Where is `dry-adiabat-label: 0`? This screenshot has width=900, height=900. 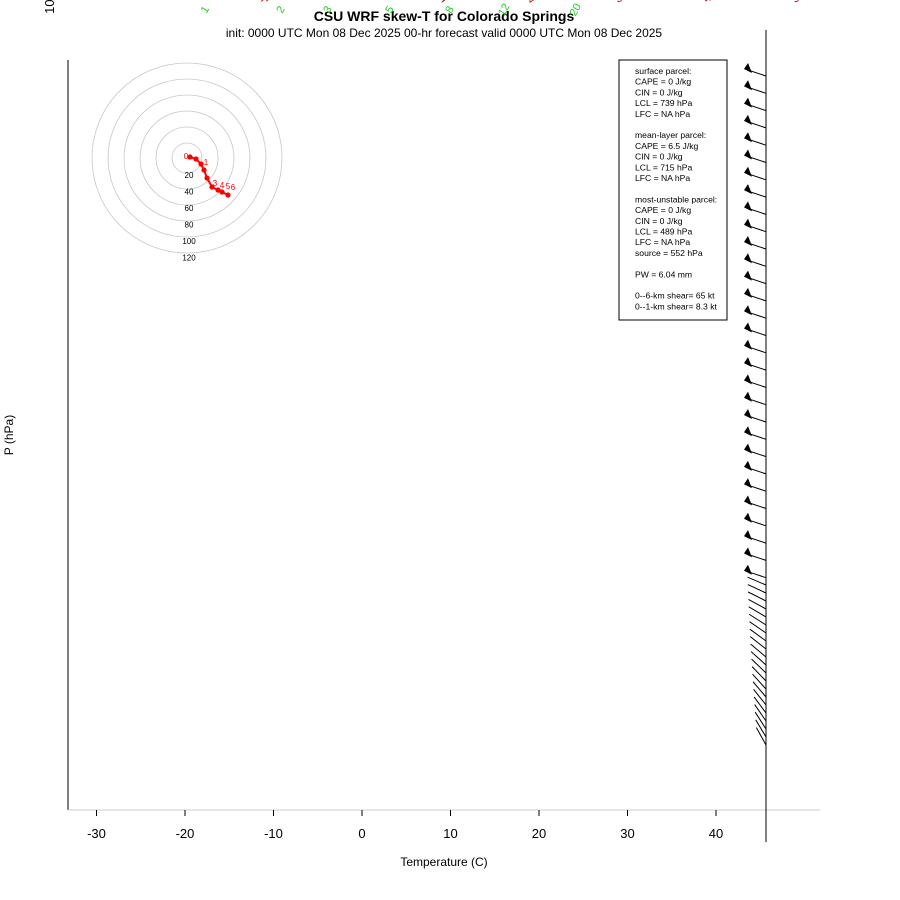
dry-adiabat-label: 0 is located at coordinates (356, 2).